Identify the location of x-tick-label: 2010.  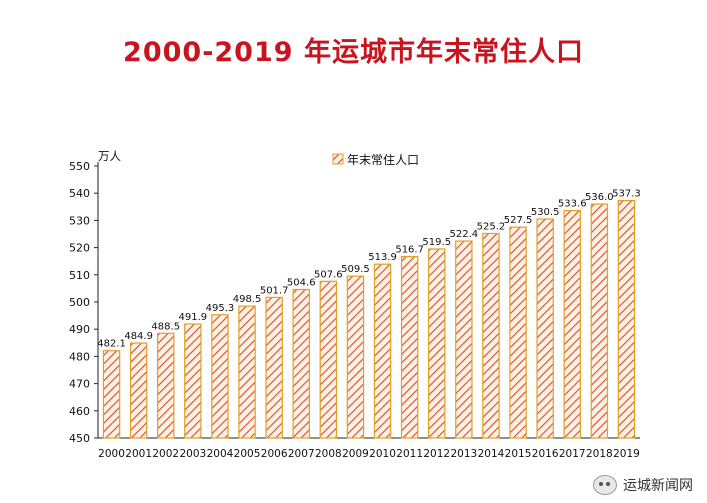
(382, 454).